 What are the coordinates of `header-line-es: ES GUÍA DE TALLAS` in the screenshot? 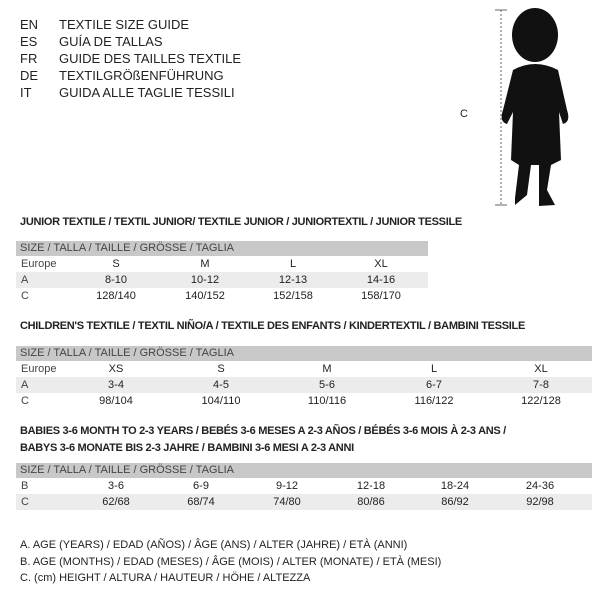 It's located at (91, 41).